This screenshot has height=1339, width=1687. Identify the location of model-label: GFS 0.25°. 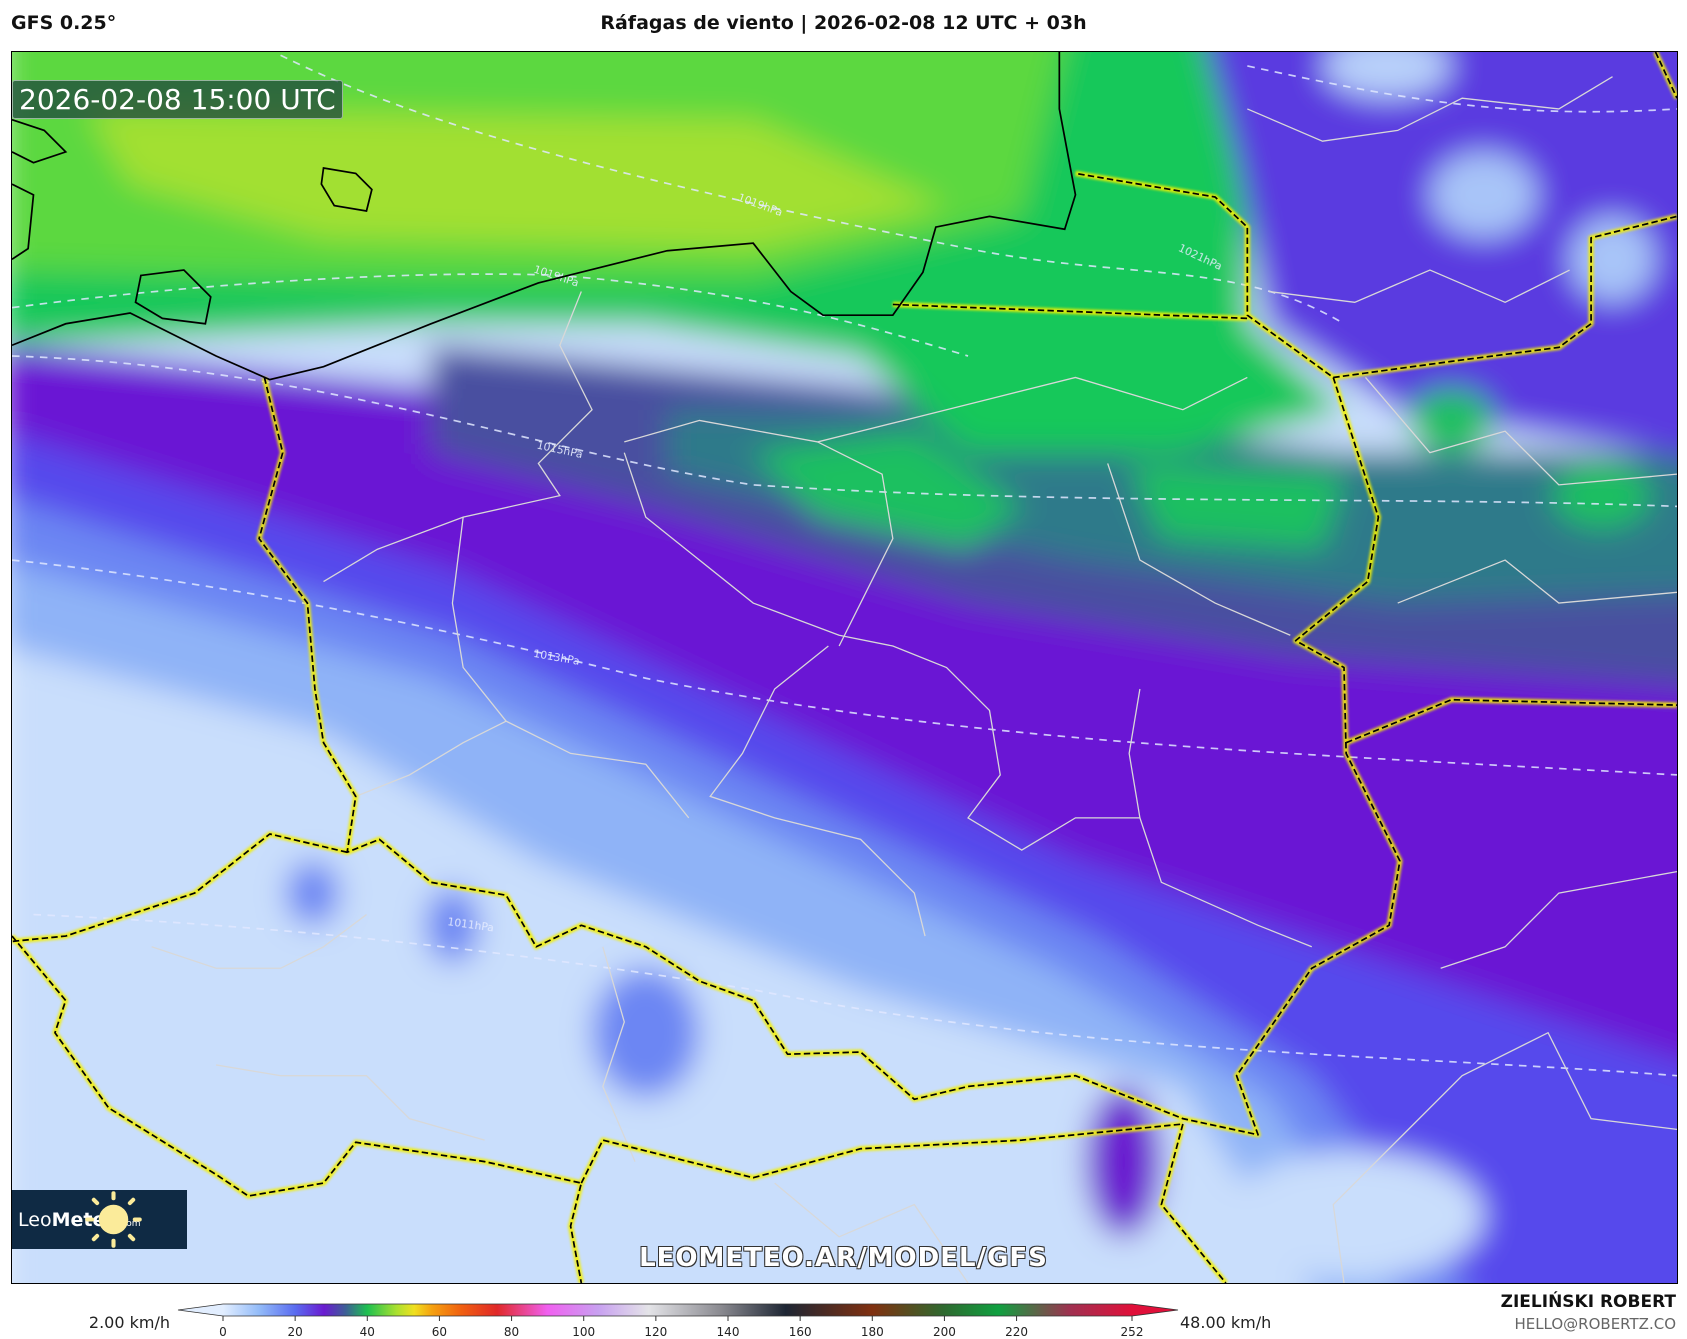
(64, 23).